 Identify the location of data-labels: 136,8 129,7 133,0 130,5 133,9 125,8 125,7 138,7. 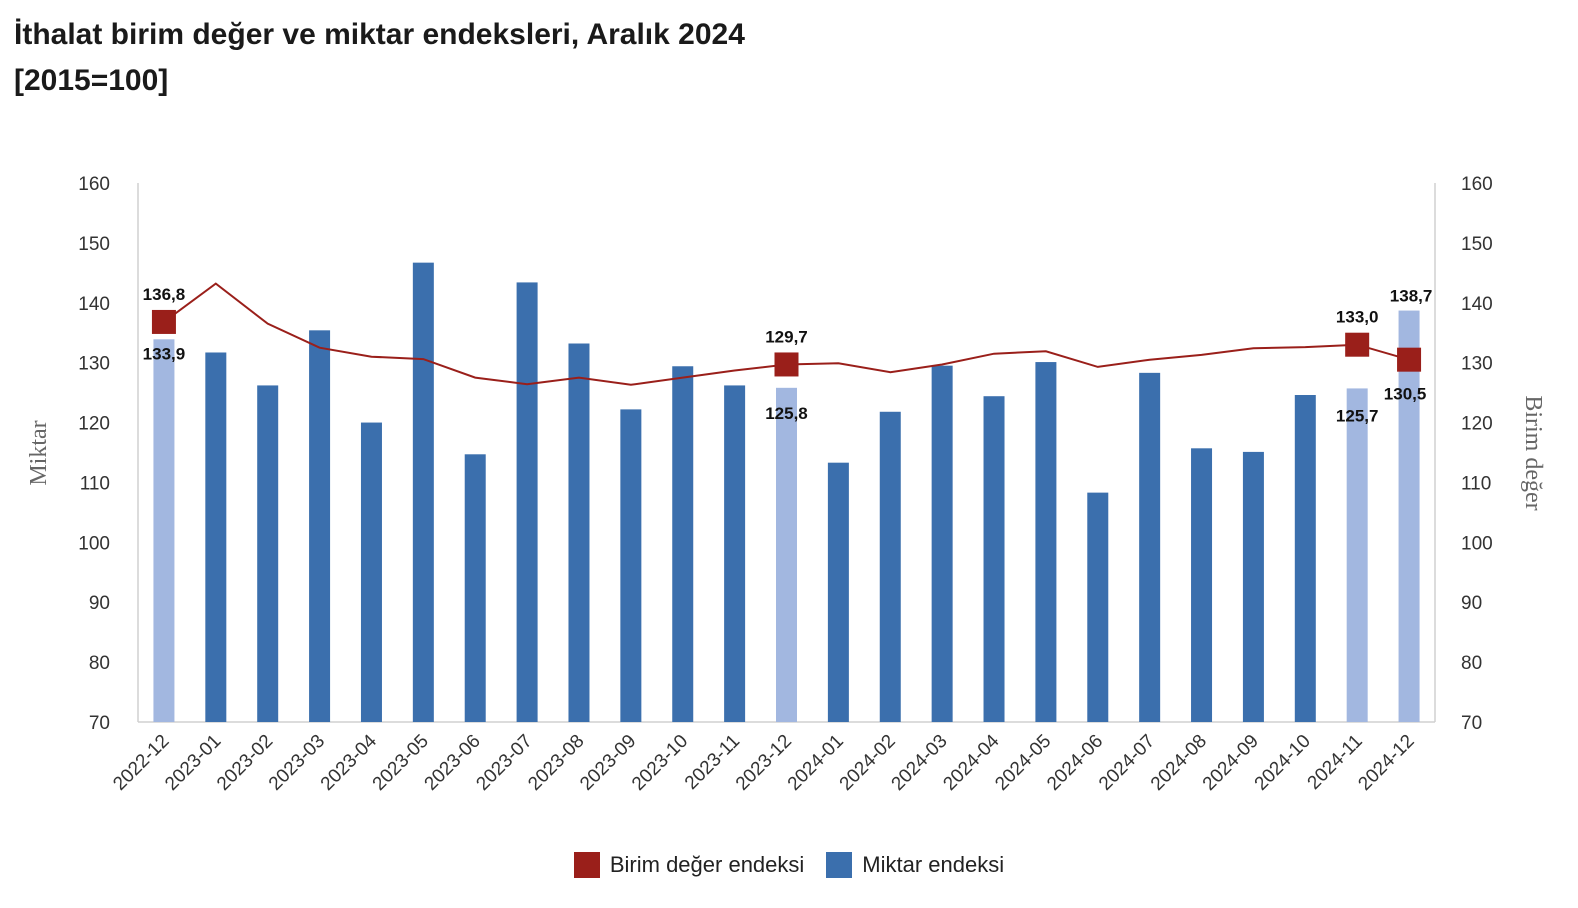
(788, 355).